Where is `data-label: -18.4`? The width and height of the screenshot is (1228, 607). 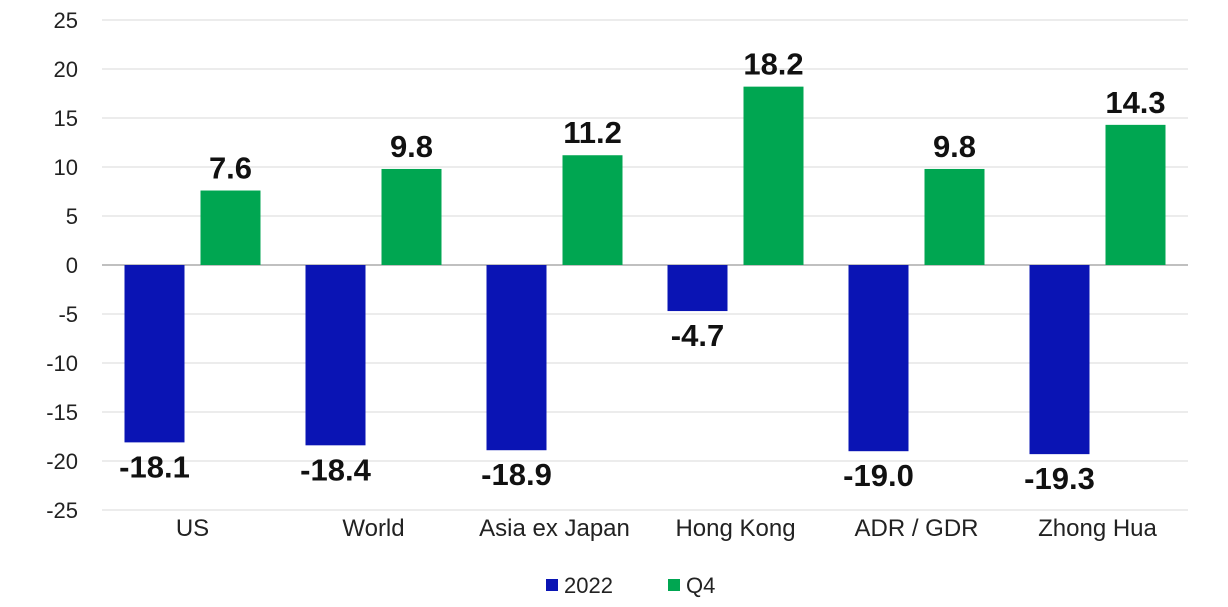 data-label: -18.4 is located at coordinates (335, 469).